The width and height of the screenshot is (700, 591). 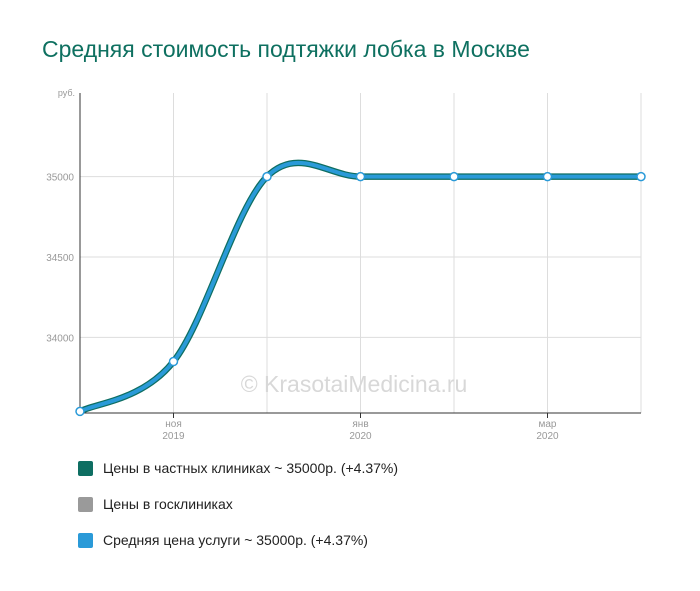 I want to click on legend-label-state: Цены в госклиниках, so click(x=168, y=504).